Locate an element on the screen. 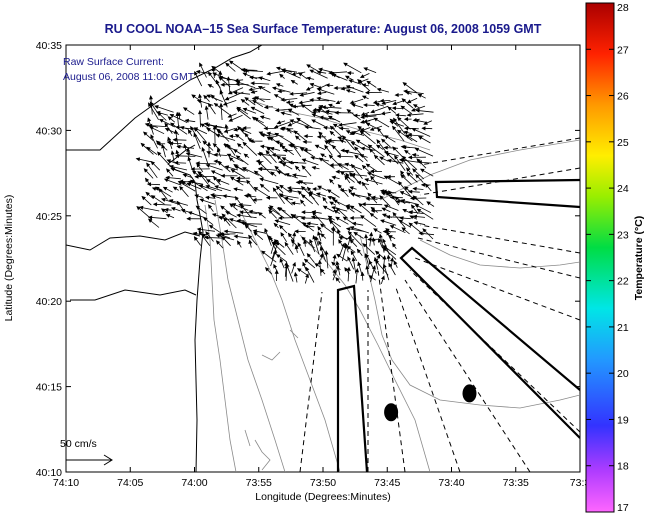  x-tick-label: 73:35 is located at coordinates (516, 483).